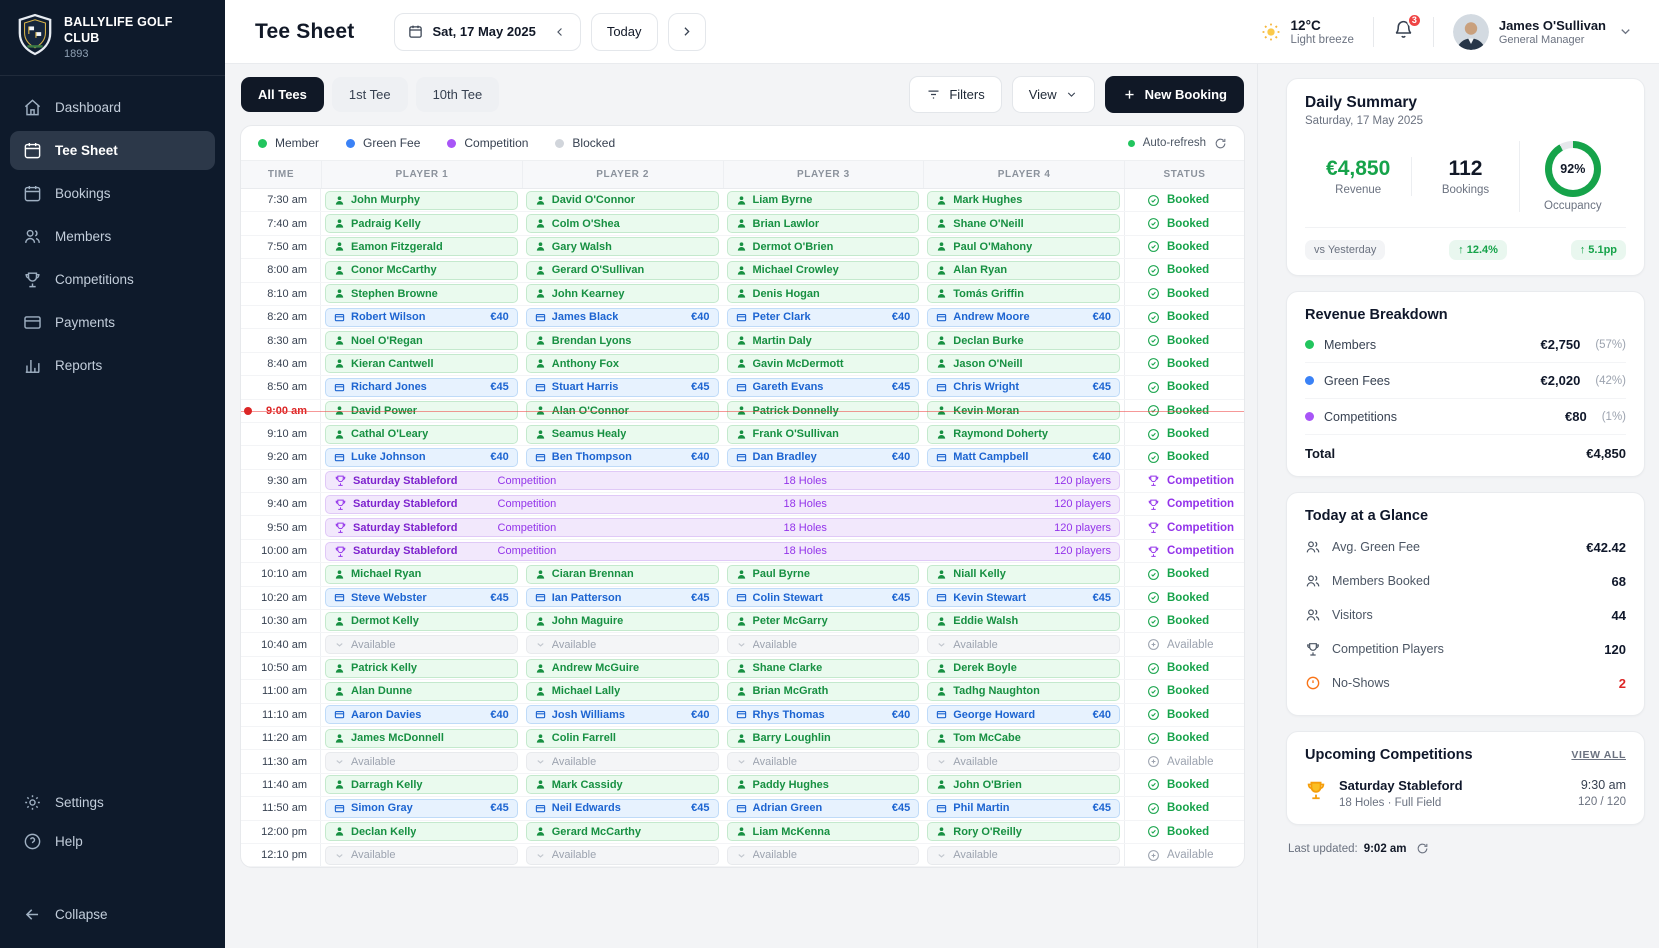 Image resolution: width=1659 pixels, height=948 pixels. Describe the element at coordinates (112, 236) in the screenshot. I see `sidebar-item-members: Members` at that location.